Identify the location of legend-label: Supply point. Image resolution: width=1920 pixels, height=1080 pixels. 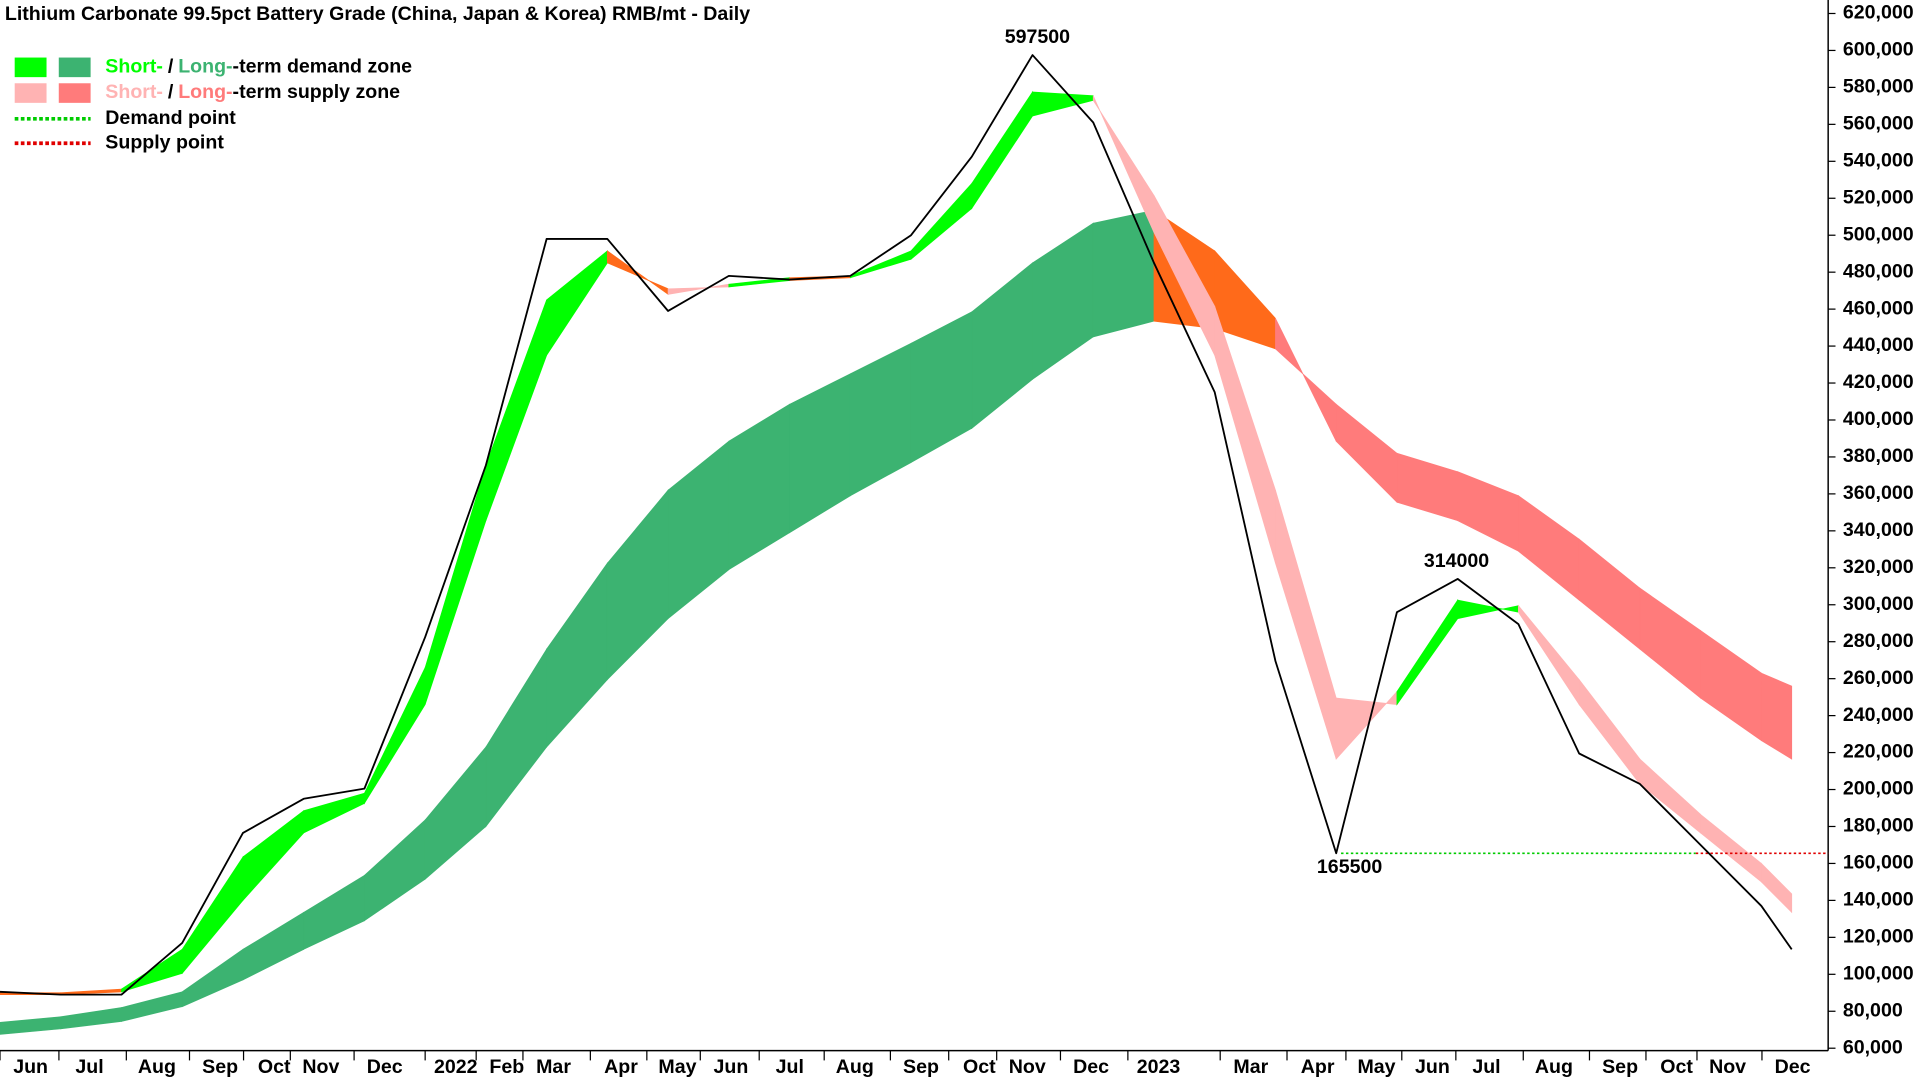
(164, 142).